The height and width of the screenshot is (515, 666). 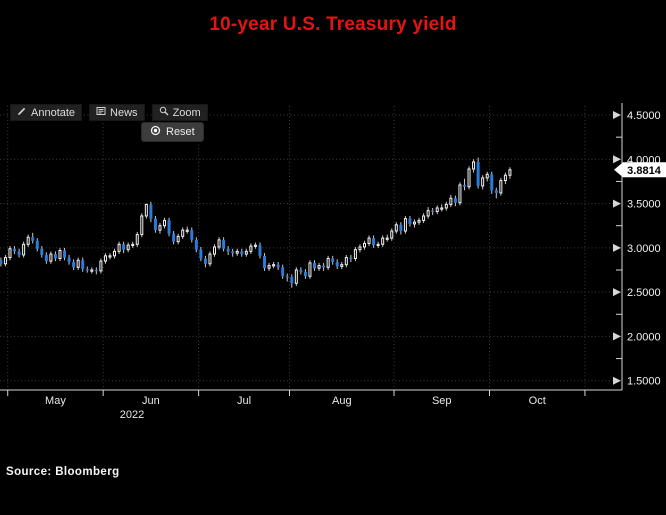 I want to click on reset-label: Reset, so click(x=180, y=132).